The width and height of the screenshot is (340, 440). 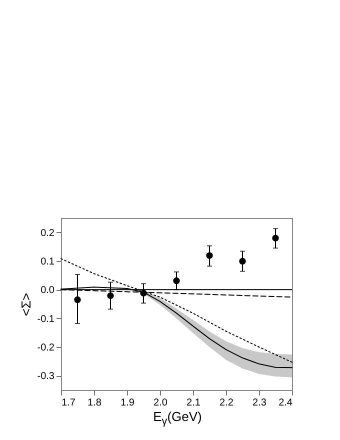 I want to click on y-tick-label: -0.1, so click(x=46, y=319).